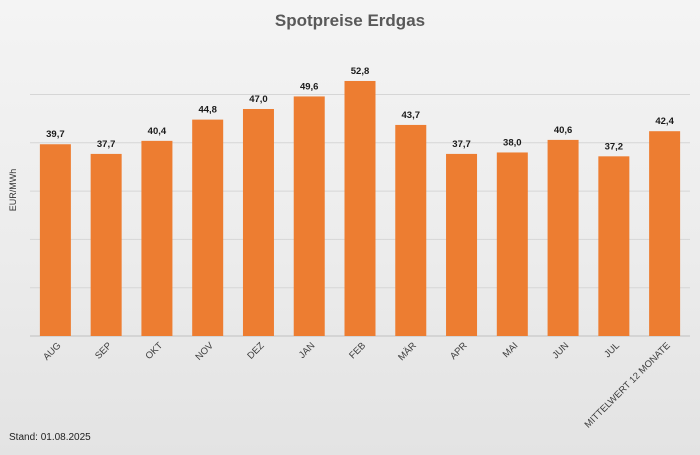  Describe the element at coordinates (154, 351) in the screenshot. I see `category-label-2: OKT` at that location.